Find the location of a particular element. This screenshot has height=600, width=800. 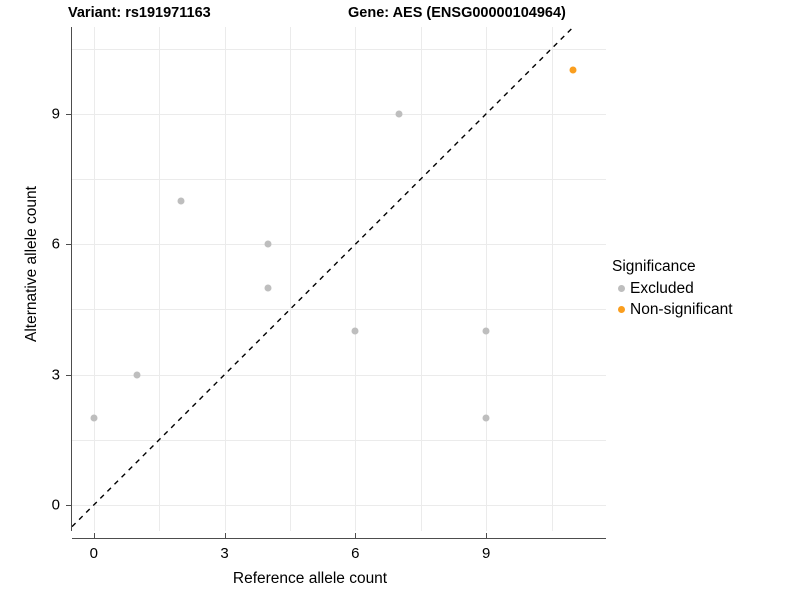

legend-items: Excluded Non-significant is located at coordinates (672, 299).